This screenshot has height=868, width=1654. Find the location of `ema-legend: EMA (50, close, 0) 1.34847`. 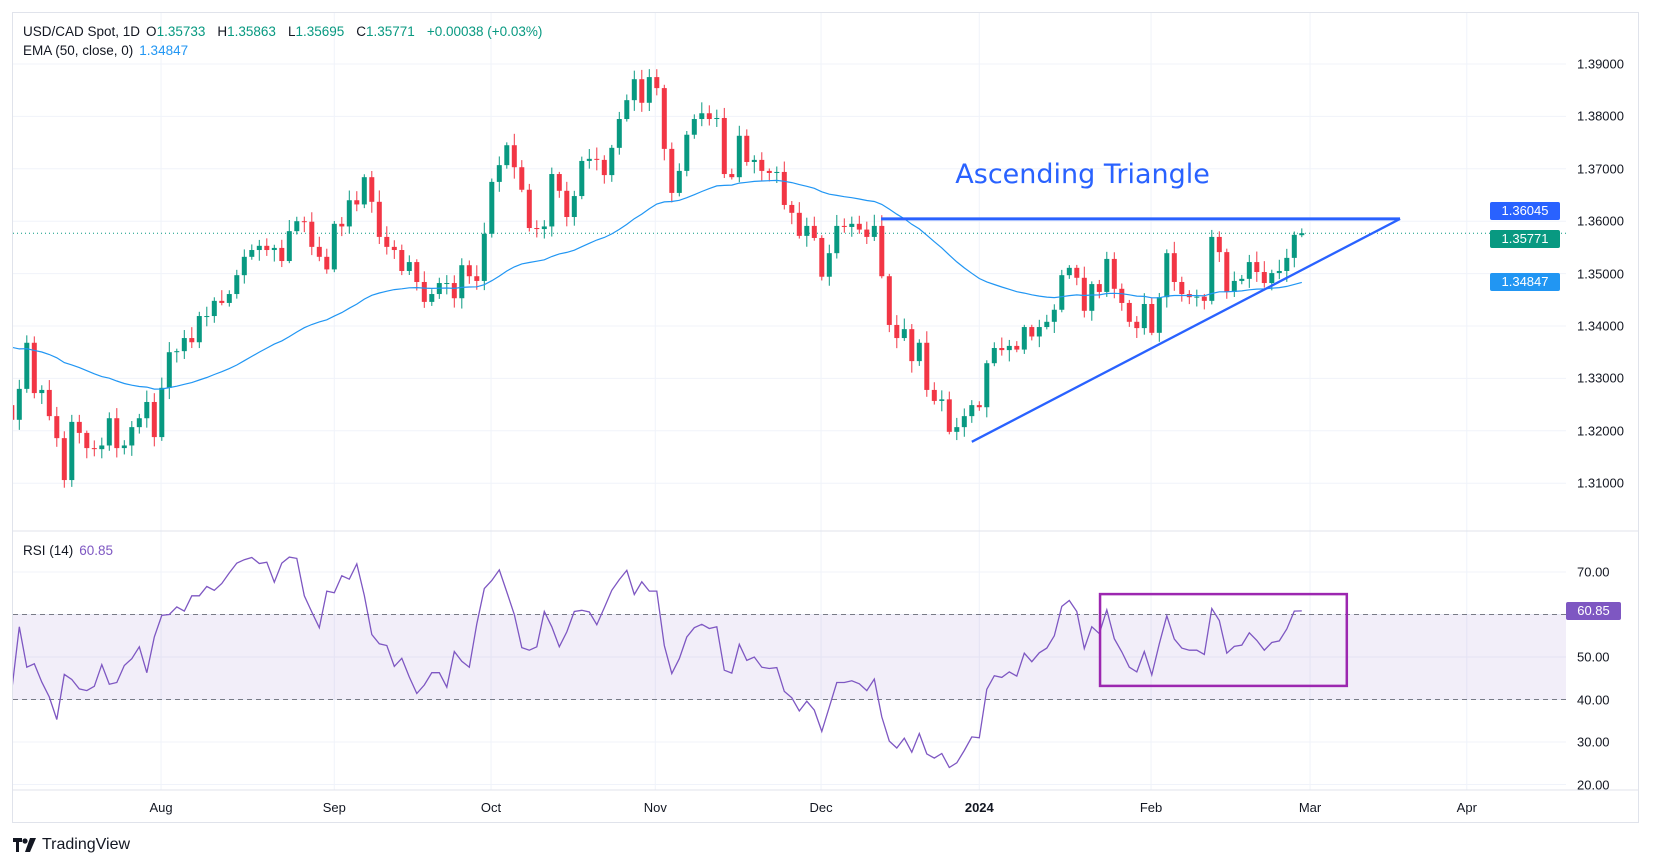

ema-legend: EMA (50, close, 0) 1.34847 is located at coordinates (108, 50).